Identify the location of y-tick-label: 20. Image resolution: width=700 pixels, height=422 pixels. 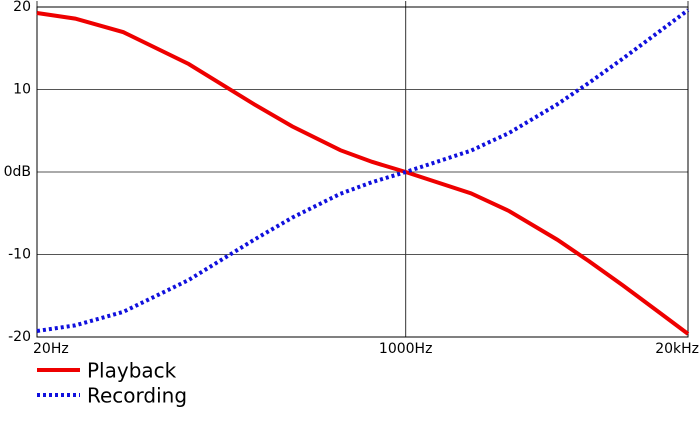
(22, 7).